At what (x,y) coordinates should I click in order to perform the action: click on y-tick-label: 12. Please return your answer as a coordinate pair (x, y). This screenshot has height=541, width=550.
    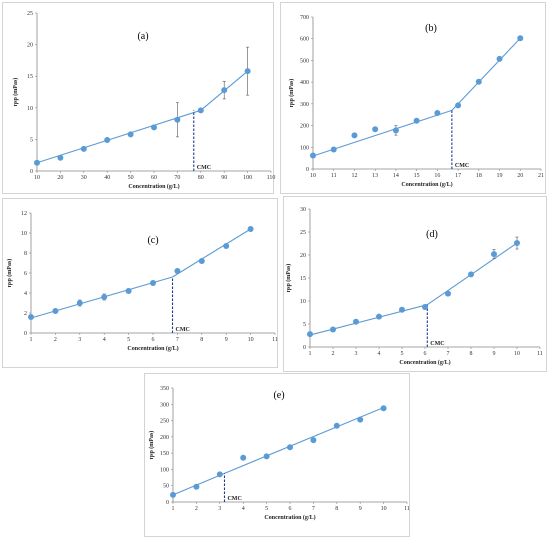
    Looking at the image, I should click on (24, 214).